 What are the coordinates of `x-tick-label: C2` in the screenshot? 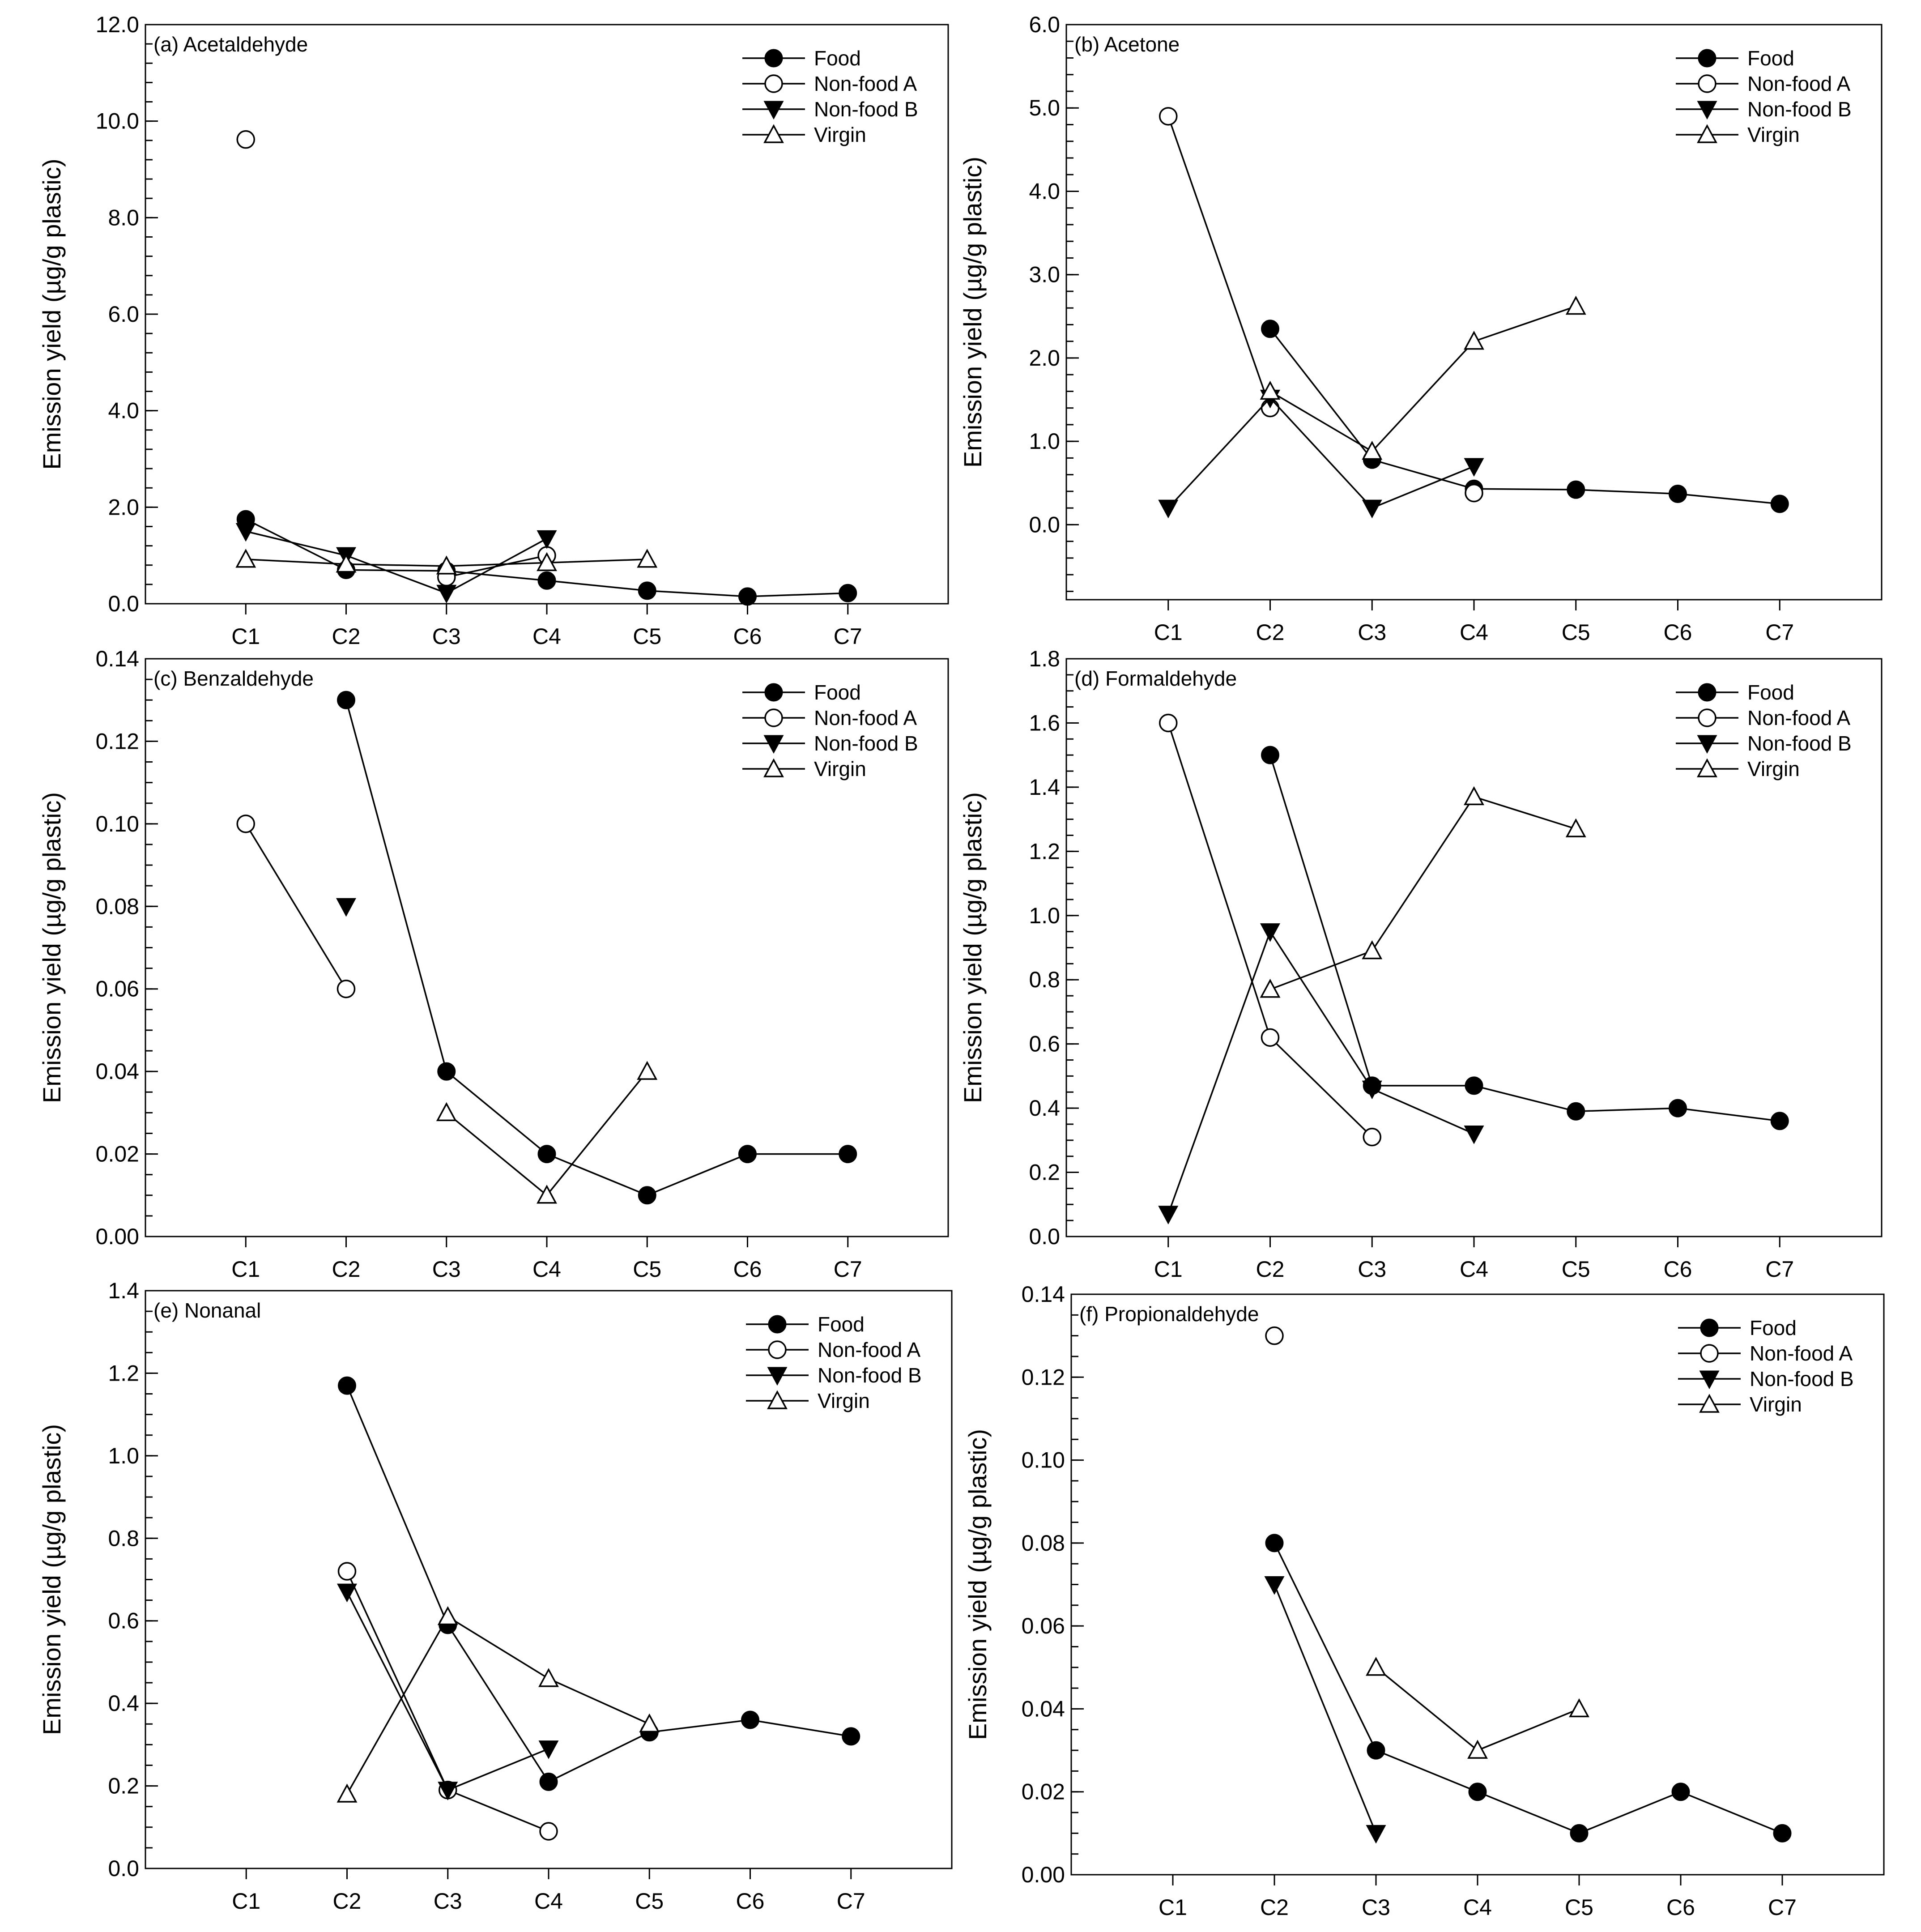 It's located at (1270, 632).